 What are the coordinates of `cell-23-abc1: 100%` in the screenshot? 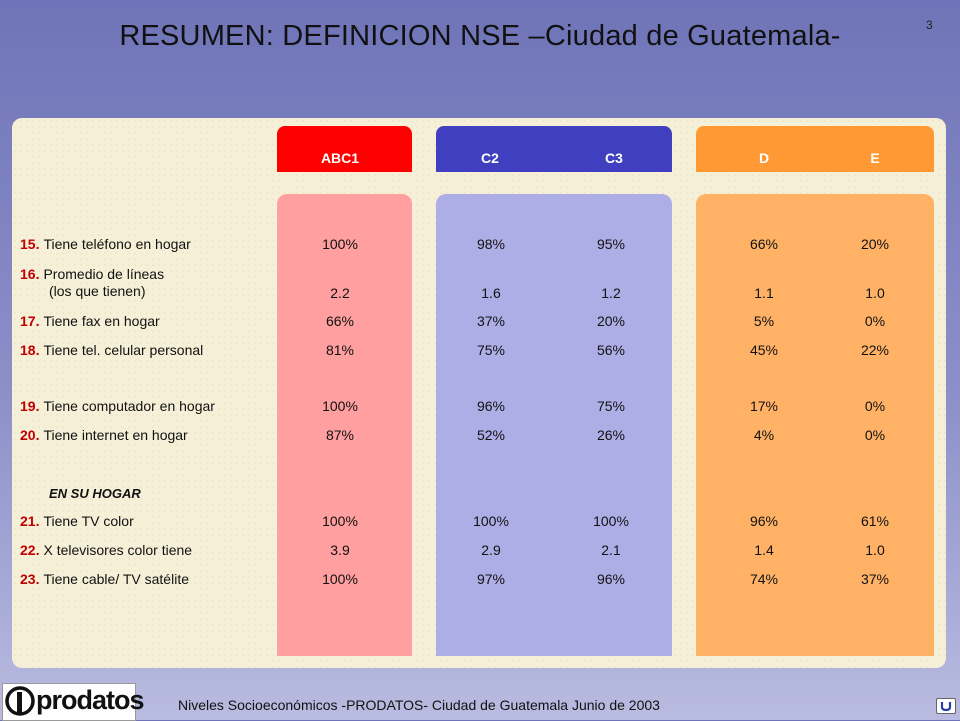 It's located at (340, 579).